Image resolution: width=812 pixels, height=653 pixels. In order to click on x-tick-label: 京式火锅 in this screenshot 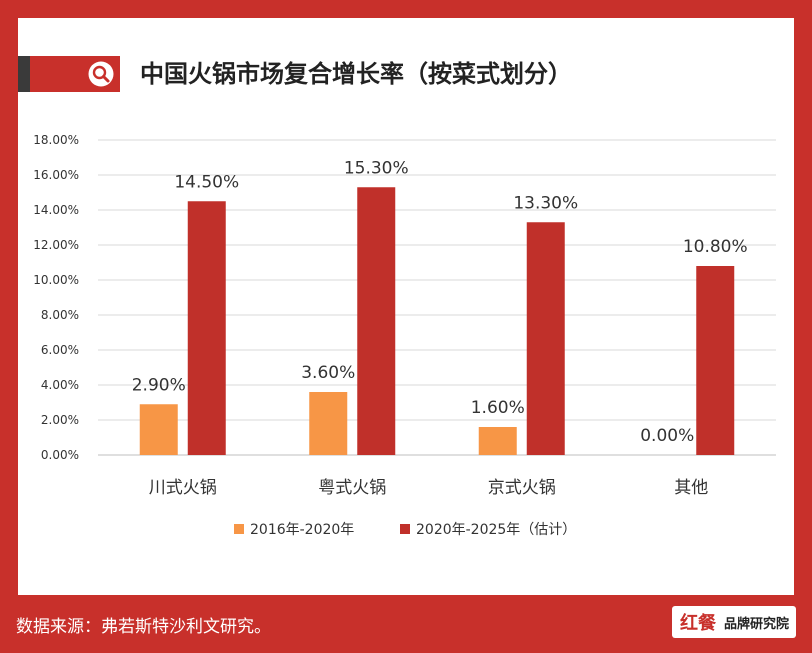, I will do `click(522, 488)`.